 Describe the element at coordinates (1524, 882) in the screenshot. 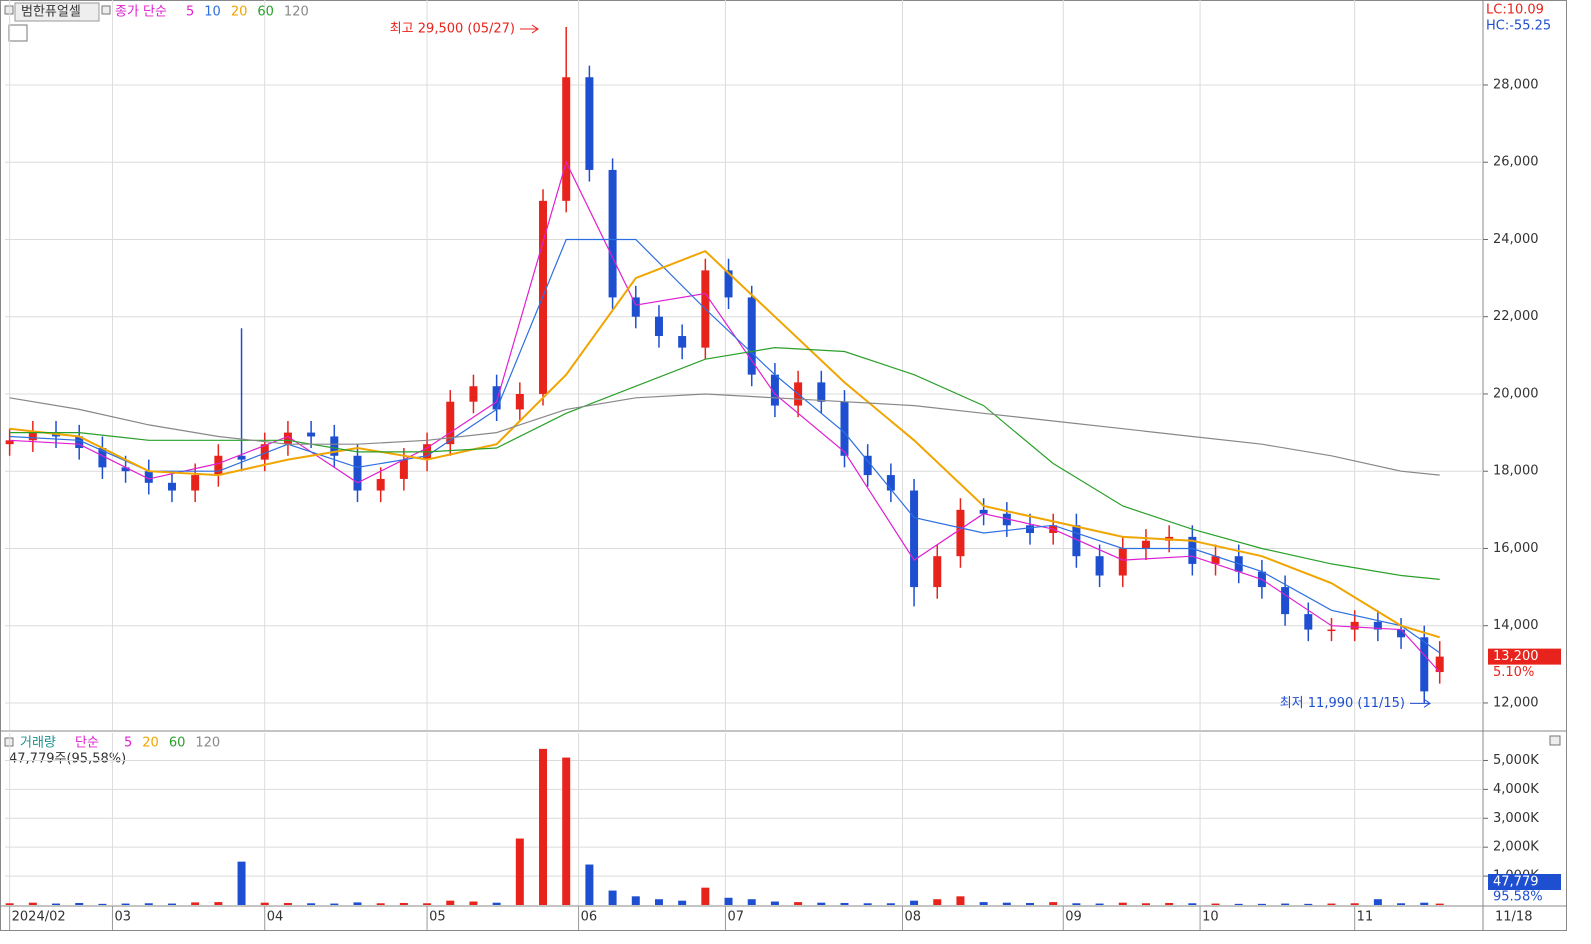

I see `last-volume-box` at that location.